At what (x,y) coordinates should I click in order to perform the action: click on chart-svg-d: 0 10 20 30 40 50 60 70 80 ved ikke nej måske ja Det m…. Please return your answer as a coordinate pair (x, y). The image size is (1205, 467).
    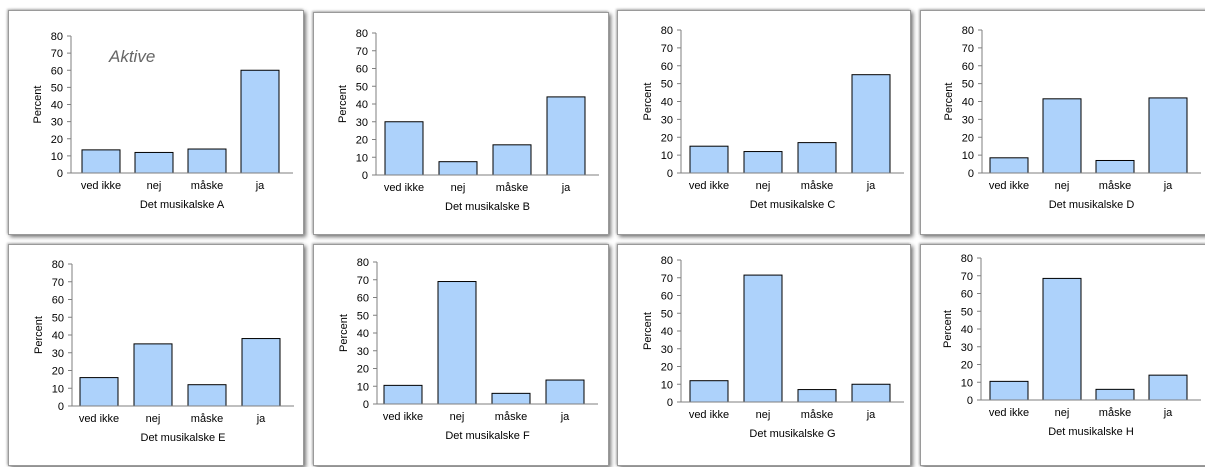
    Looking at the image, I should click on (1072, 118).